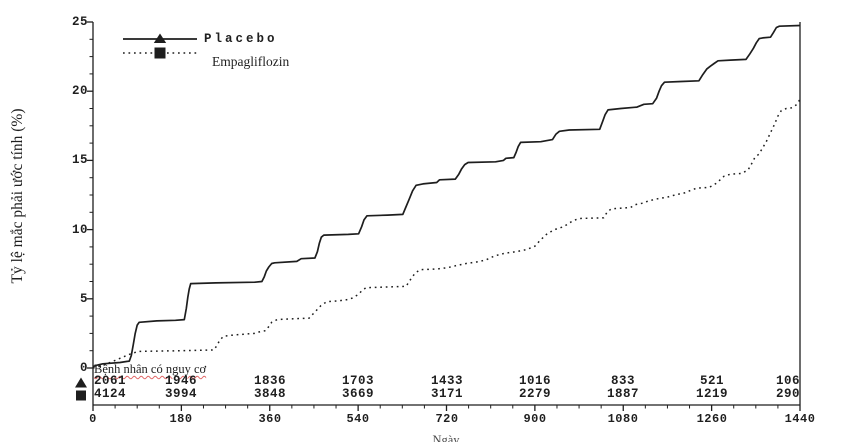  I want to click on risk-value-empagliflozin: 2279, so click(534, 394).